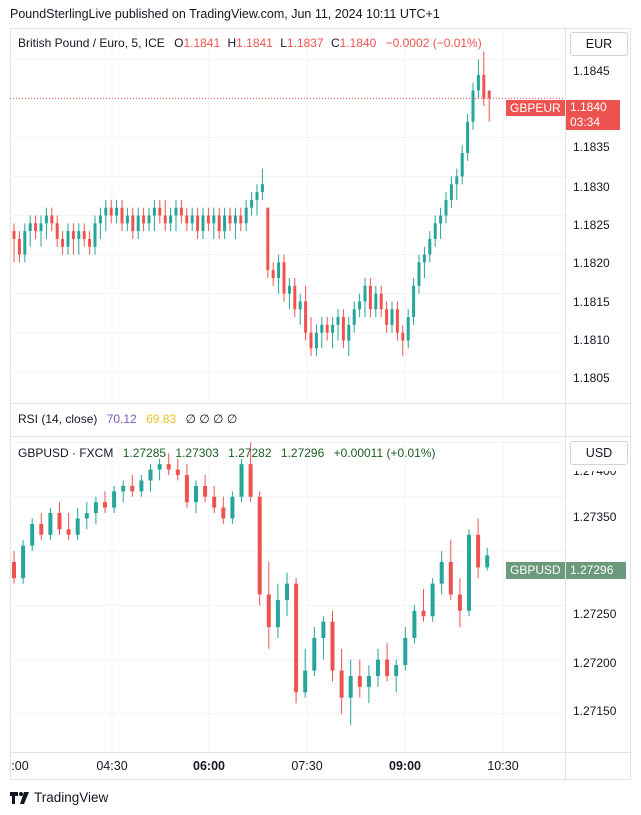 The height and width of the screenshot is (815, 641). Describe the element at coordinates (307, 766) in the screenshot. I see `x-tick-label: 07:30` at that location.